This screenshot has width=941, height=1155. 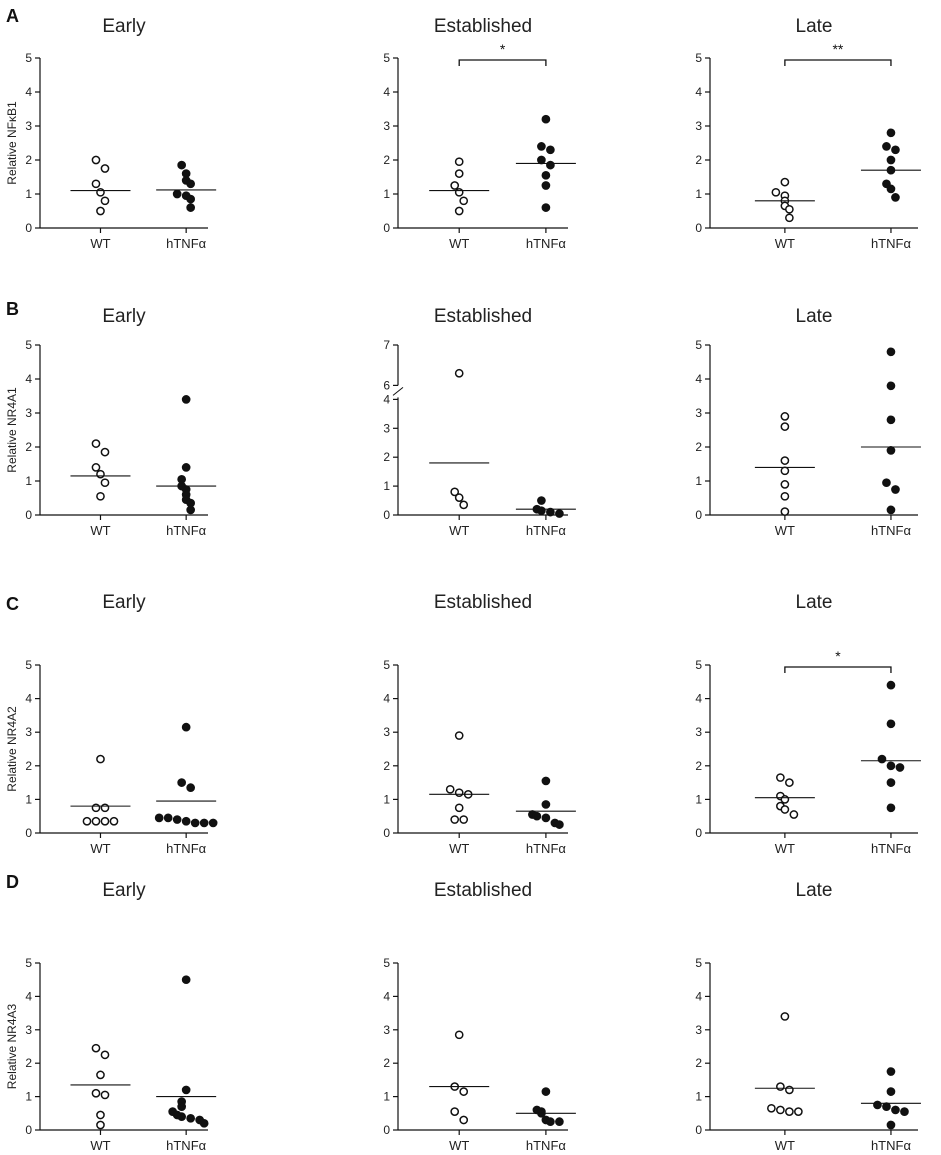 I want to click on panel-4-1: D Early Relative NR4A3 0 1 2 3 4 5 WT hTNFα, so click(x=111, y=1012).